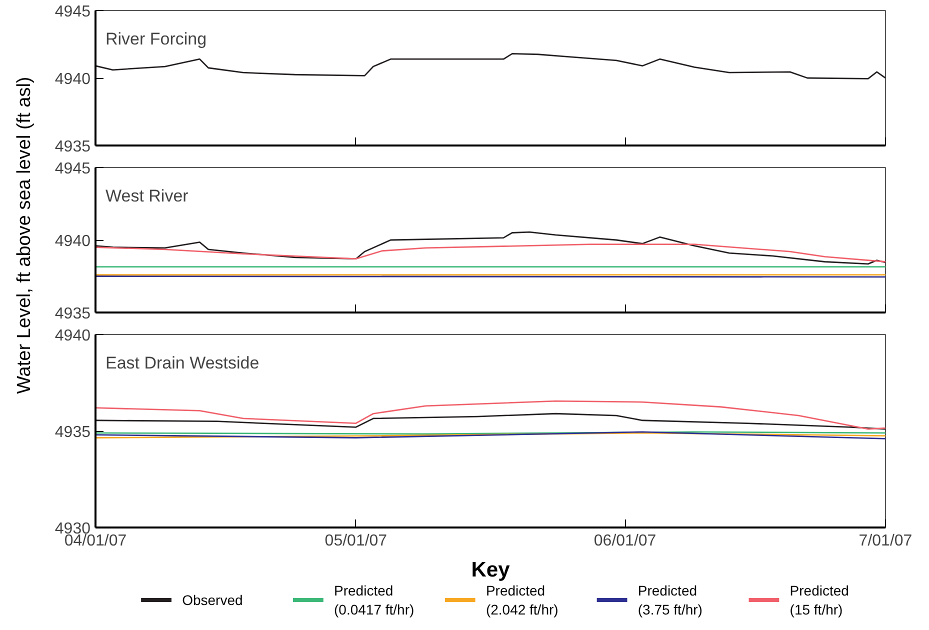  I want to click on legend-title: Key, so click(490, 570).